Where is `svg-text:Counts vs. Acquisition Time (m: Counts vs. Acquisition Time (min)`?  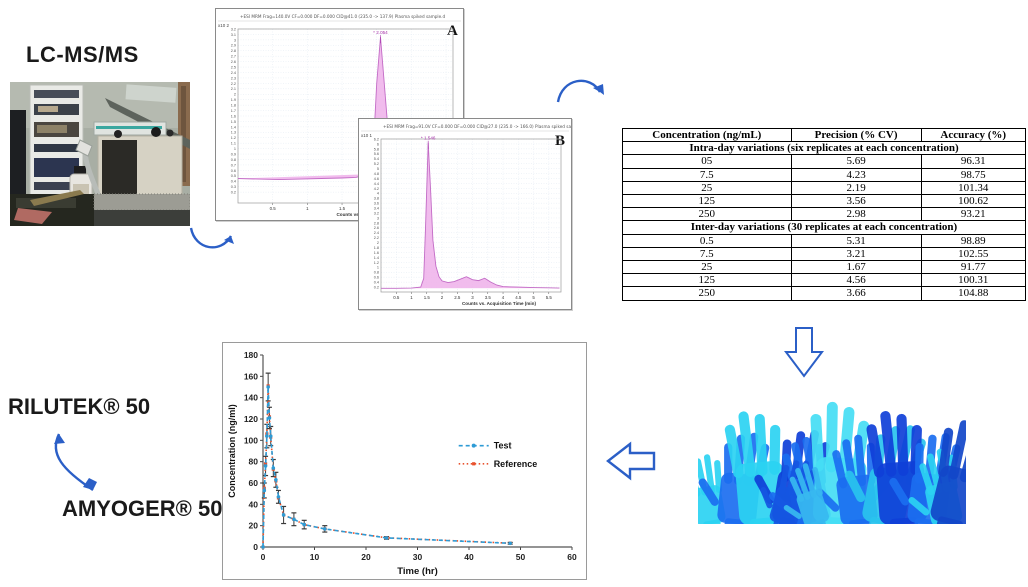
svg-text:Counts vs. Acquisition Time (m: Counts vs. Acquisition Time (min) is located at coordinates (499, 303).